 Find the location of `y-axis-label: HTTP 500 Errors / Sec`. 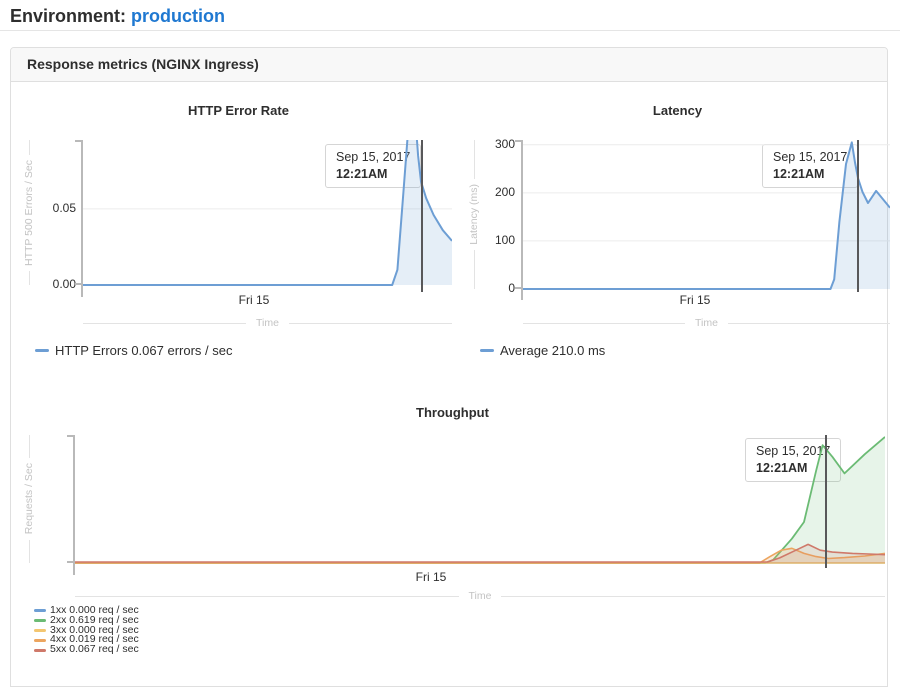

y-axis-label: HTTP 500 Errors / Sec is located at coordinates (29, 213).